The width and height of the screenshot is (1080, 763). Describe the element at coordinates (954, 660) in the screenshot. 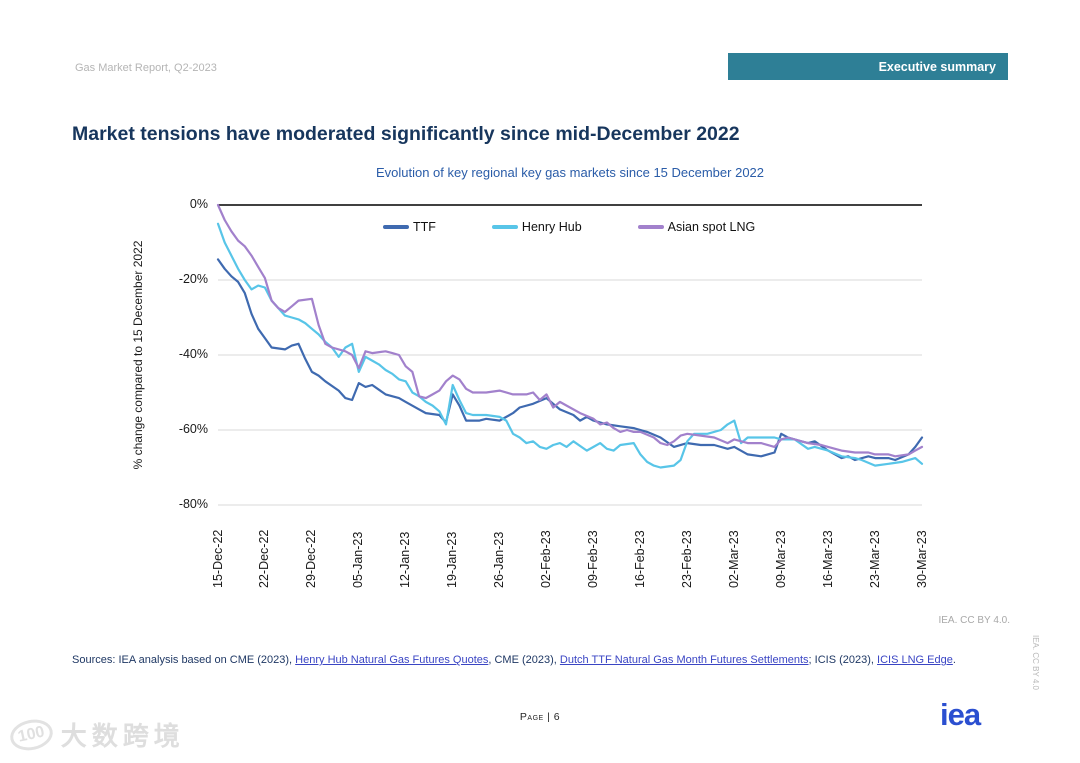

I see `source-text: .` at that location.